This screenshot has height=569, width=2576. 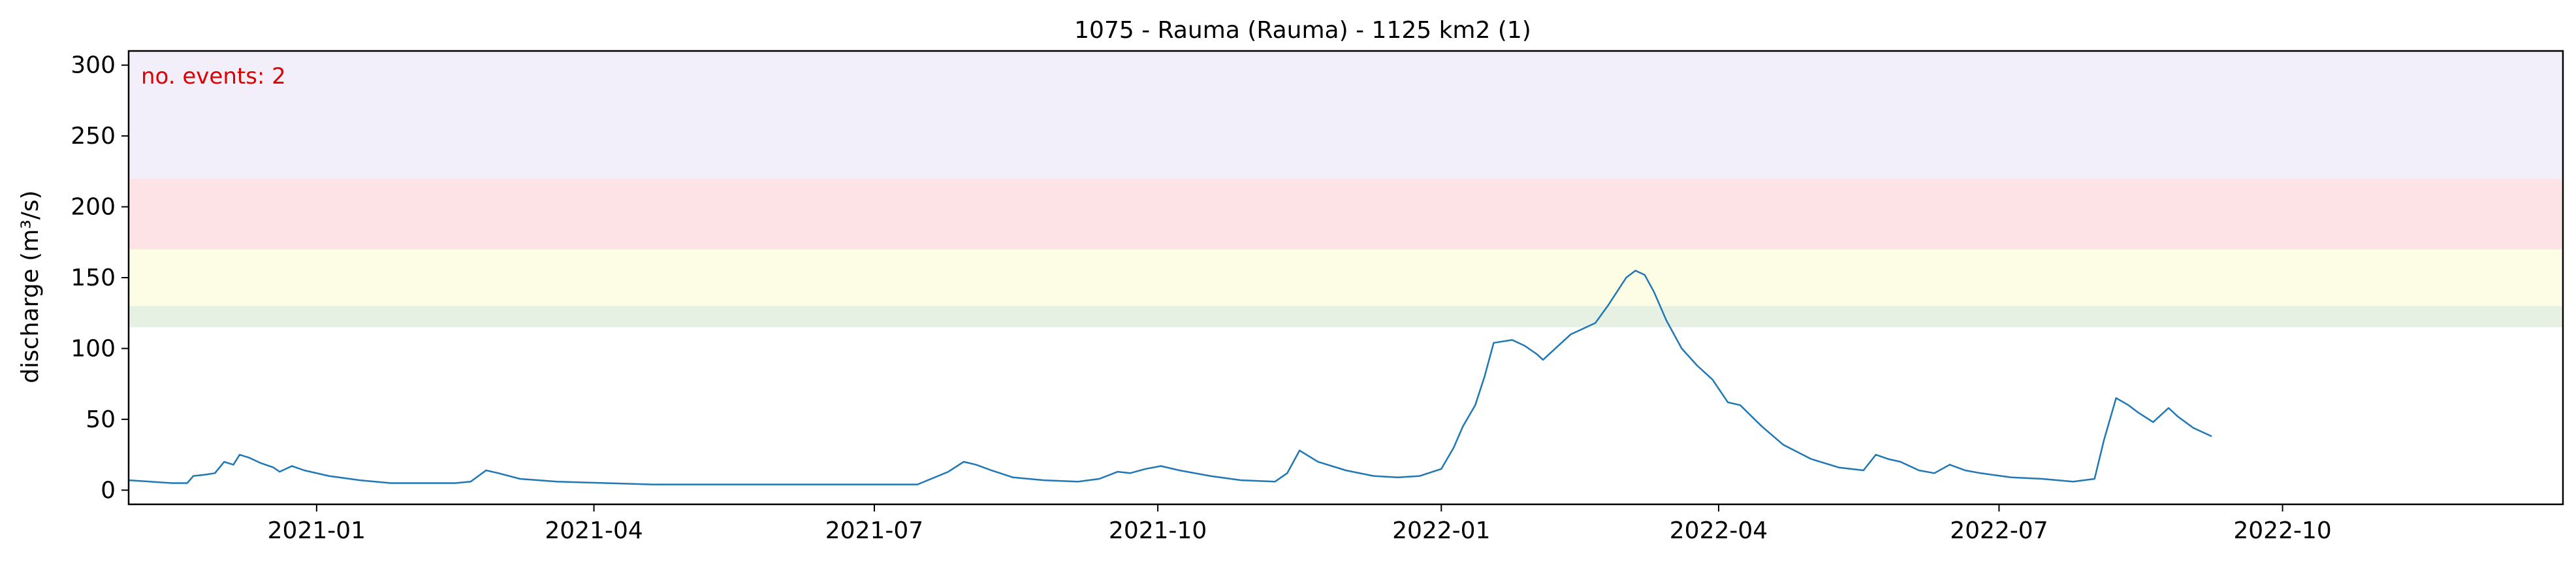 I want to click on x-tick-label-5: 2022-01, so click(x=1441, y=530).